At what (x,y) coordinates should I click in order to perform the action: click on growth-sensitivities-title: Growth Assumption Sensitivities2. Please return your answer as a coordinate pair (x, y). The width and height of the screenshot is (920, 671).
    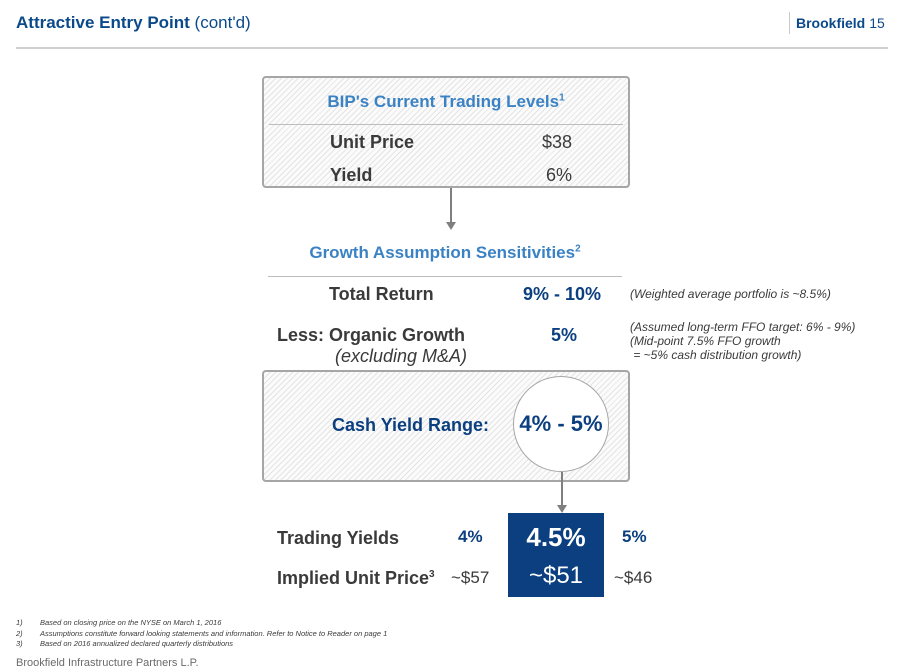
    Looking at the image, I should click on (445, 252).